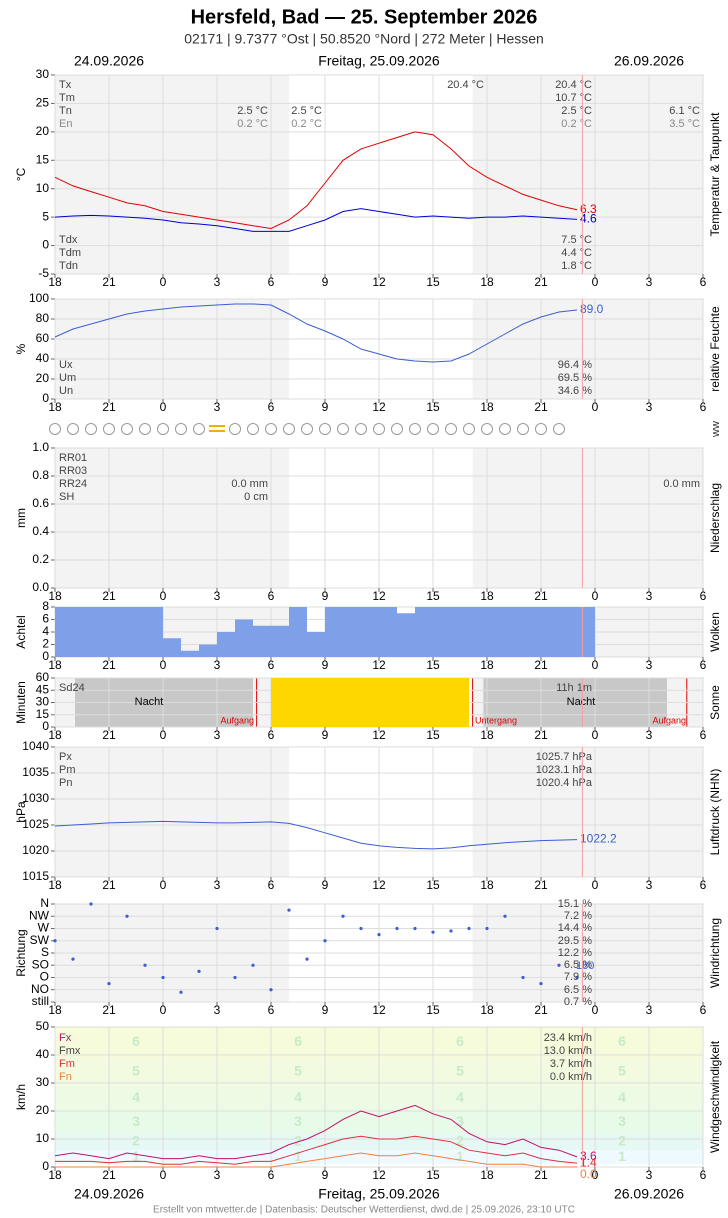  Describe the element at coordinates (40, 559) in the screenshot. I see `y-tick-label: 0.2` at that location.